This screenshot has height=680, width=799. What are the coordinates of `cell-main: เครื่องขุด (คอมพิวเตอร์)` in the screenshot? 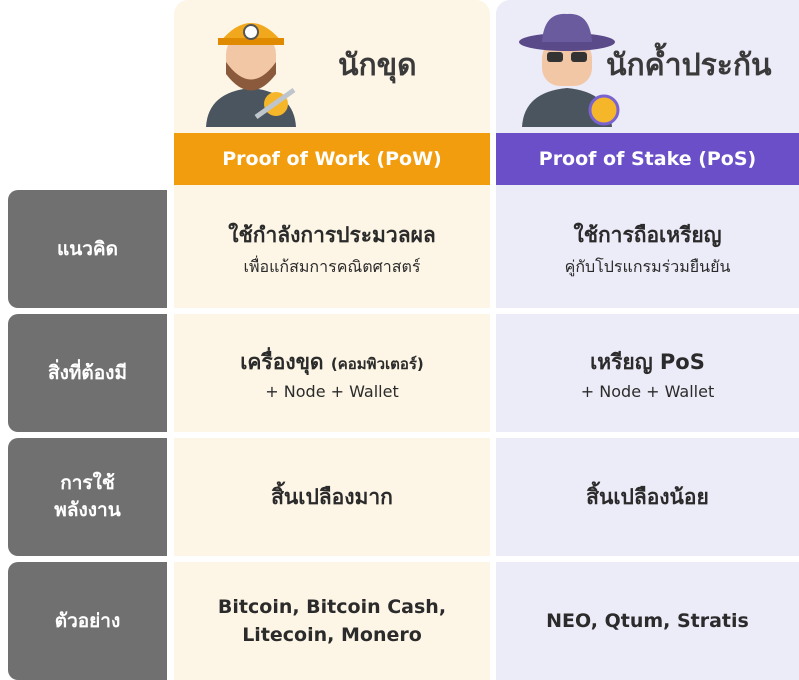 It's located at (332, 361).